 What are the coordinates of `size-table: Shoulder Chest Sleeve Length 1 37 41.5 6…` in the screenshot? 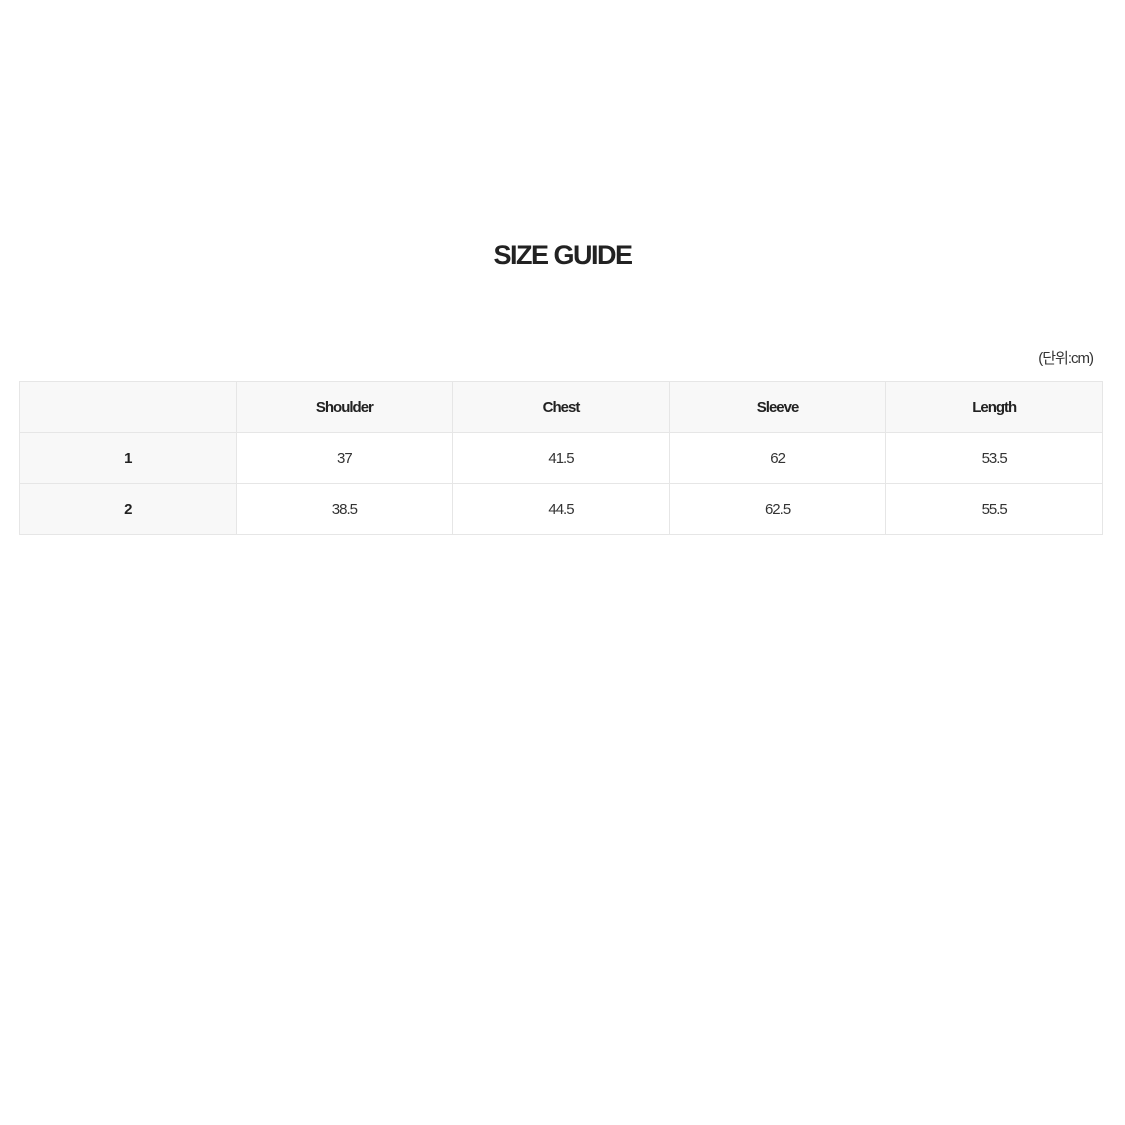 It's located at (561, 458).